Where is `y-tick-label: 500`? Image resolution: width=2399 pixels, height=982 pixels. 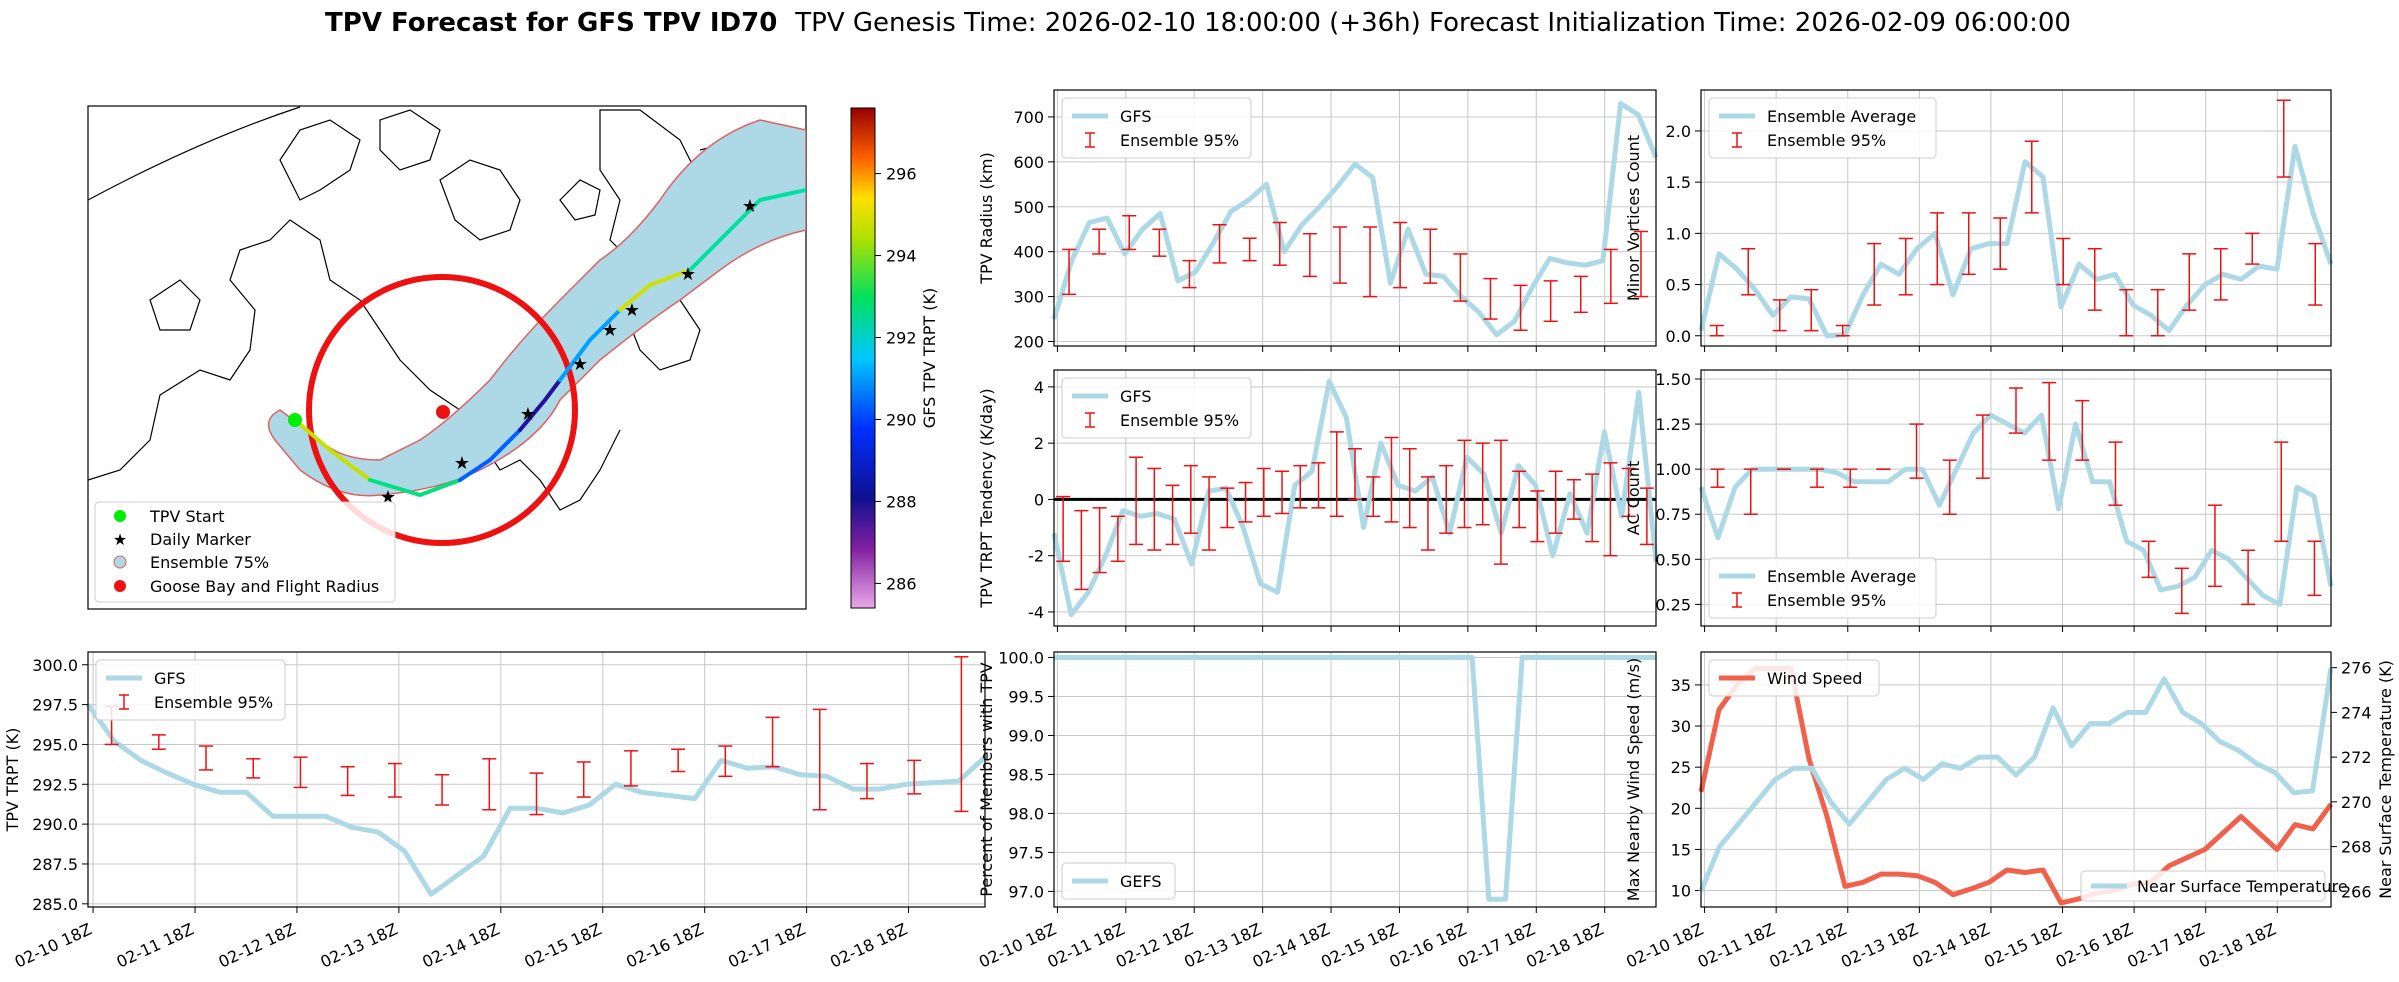
y-tick-label: 500 is located at coordinates (1028, 207).